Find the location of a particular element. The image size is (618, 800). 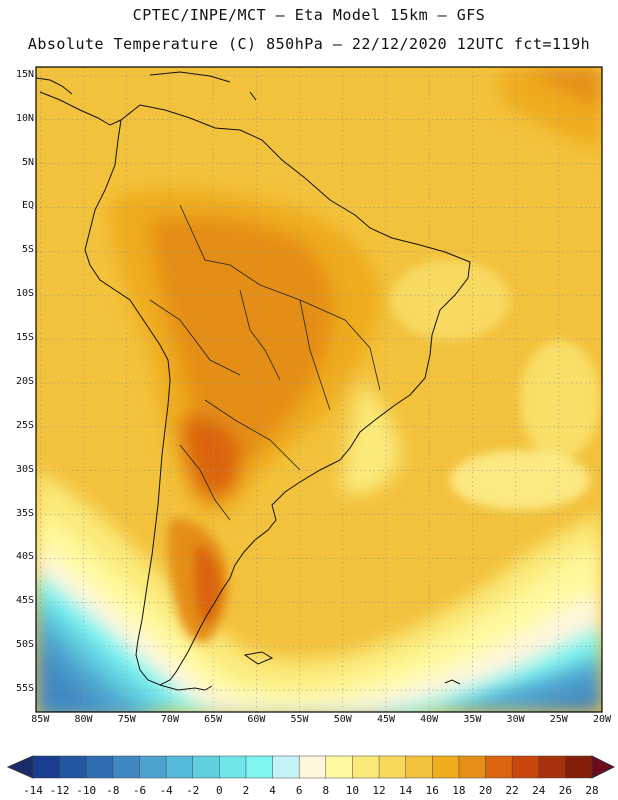

longitude-label: 35W is located at coordinates (472, 719).